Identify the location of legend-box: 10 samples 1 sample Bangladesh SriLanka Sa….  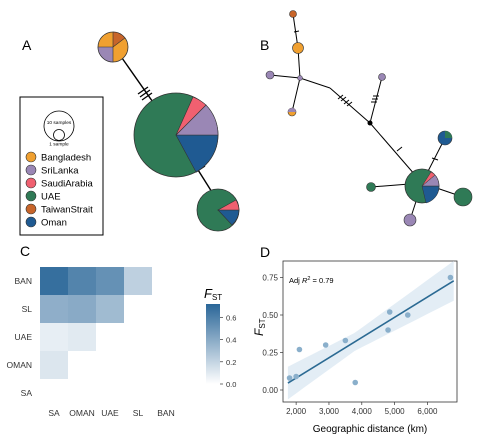
(61, 166).